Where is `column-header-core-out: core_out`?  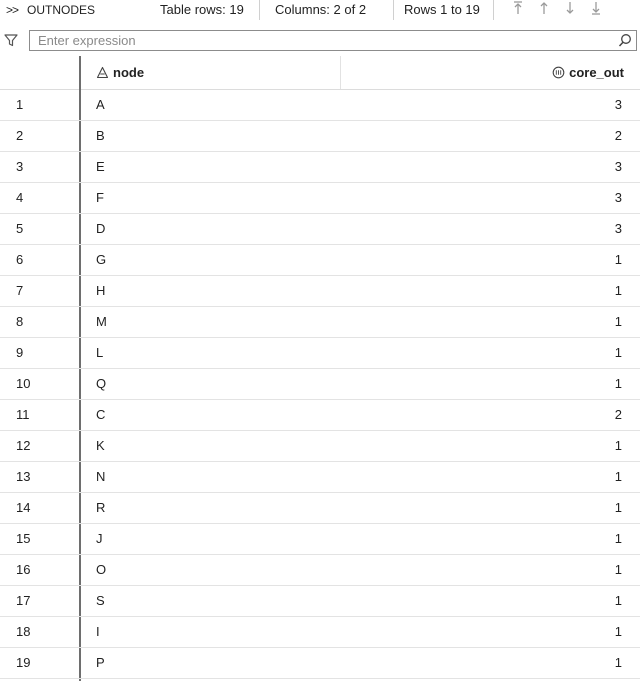
column-header-core-out: core_out is located at coordinates (588, 72).